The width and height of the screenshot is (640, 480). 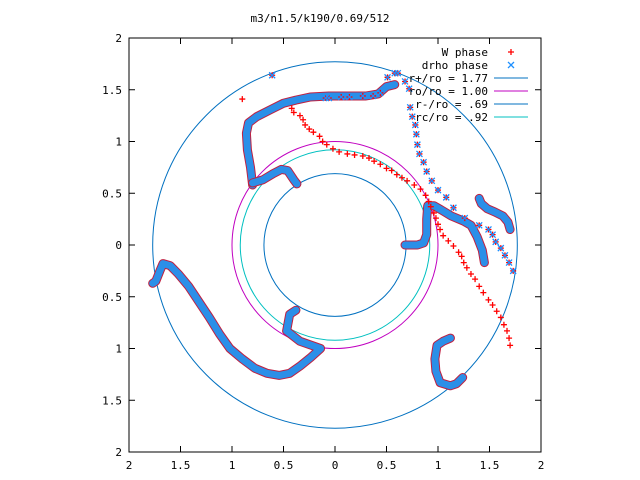 What do you see at coordinates (319, 18) in the screenshot?
I see `chart-title: m3/n1.5/k190/0.69/512` at bounding box center [319, 18].